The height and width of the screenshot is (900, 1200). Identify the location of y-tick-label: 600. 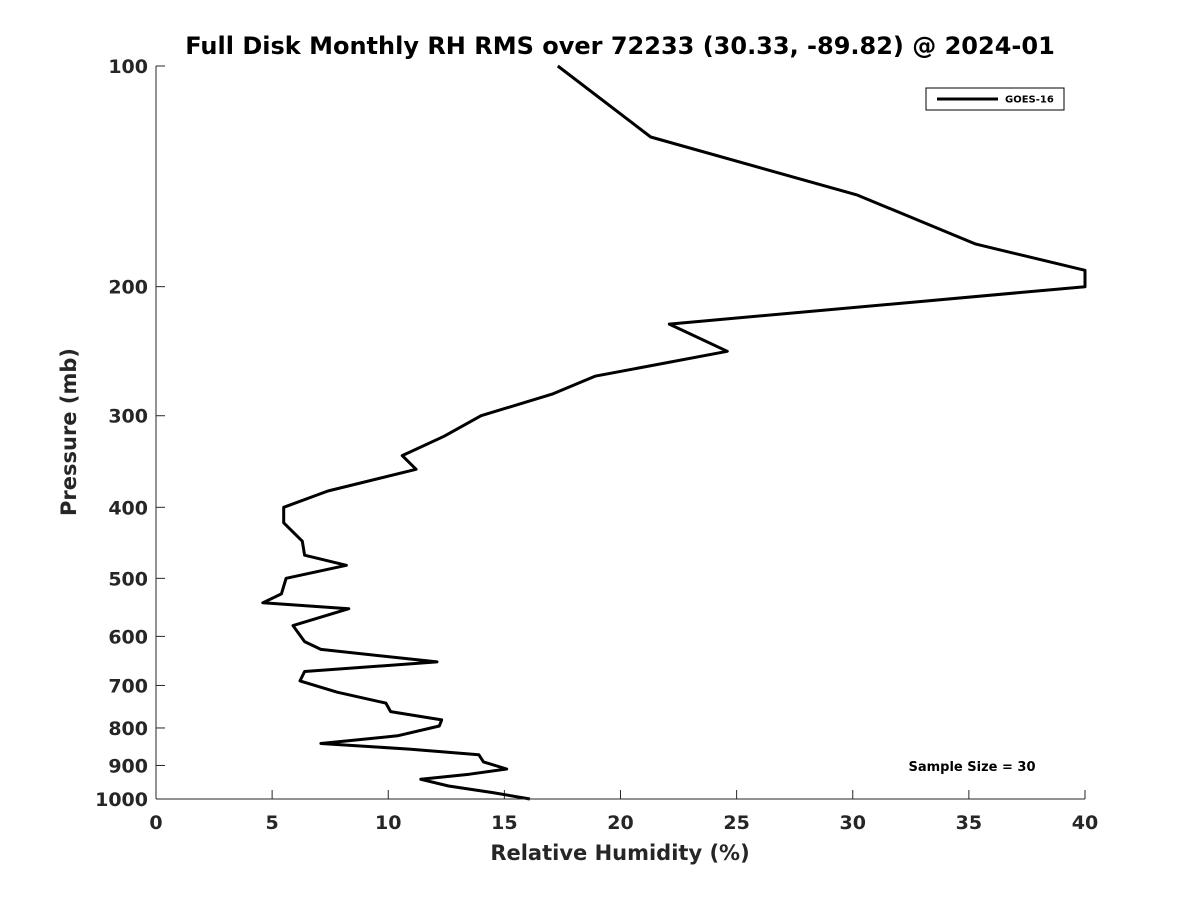
(128, 637).